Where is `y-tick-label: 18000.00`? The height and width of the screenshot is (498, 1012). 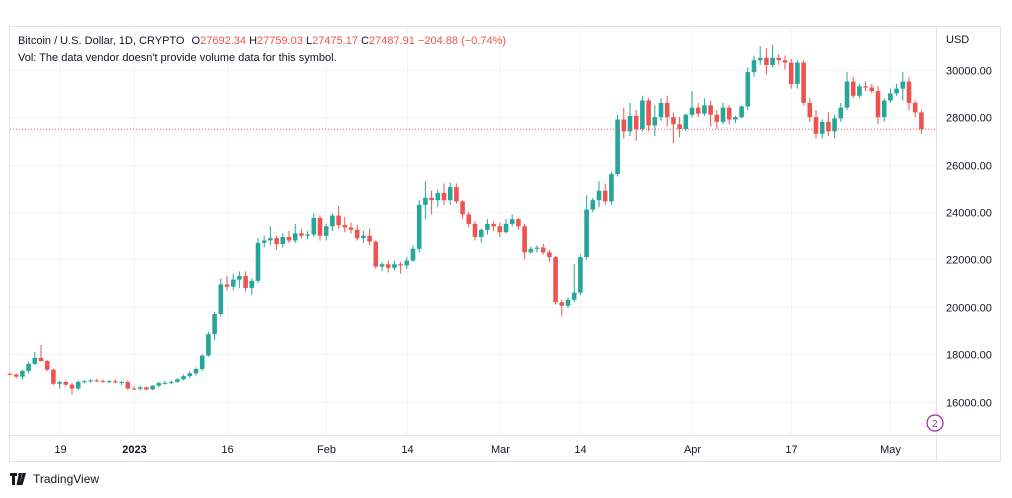
y-tick-label: 18000.00 is located at coordinates (969, 356).